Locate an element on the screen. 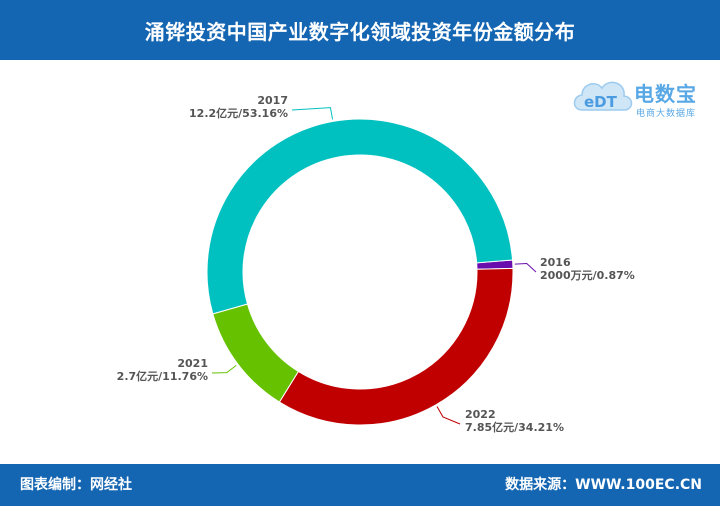 The image size is (720, 506). slice-label-year-2021: 2021 is located at coordinates (192, 363).